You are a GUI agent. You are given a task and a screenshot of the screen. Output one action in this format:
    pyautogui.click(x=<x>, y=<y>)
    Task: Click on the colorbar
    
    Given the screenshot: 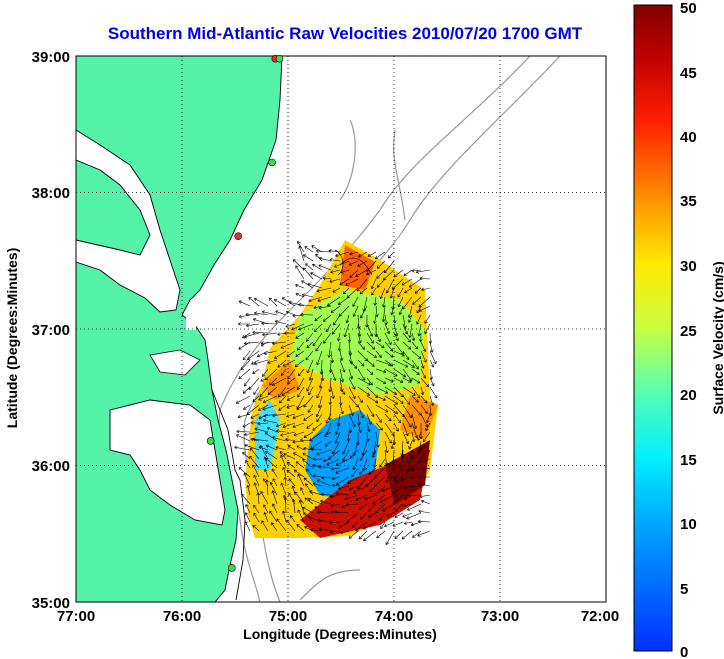 What is the action you would take?
    pyautogui.click(x=653, y=328)
    